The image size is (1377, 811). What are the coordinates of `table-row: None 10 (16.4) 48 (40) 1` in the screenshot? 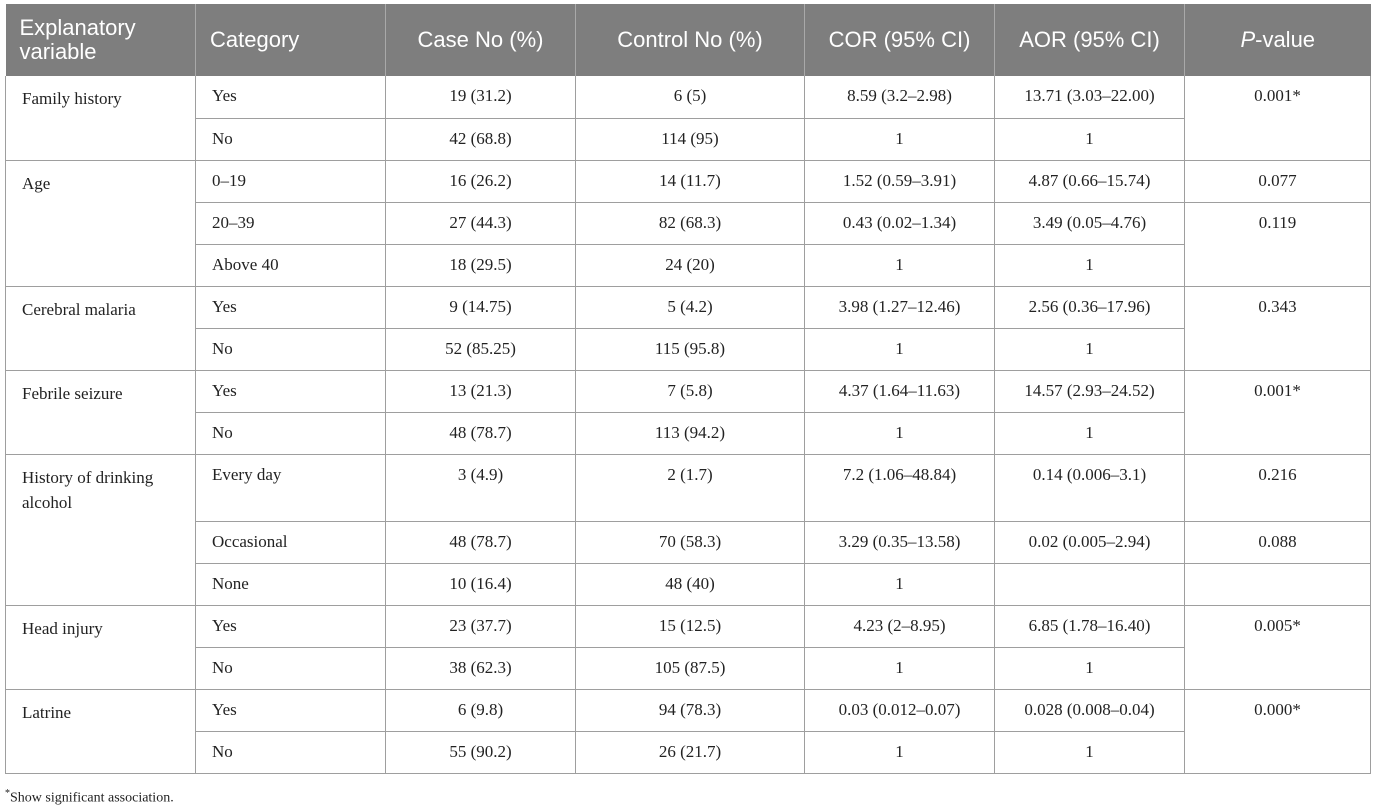 It's located at (688, 584).